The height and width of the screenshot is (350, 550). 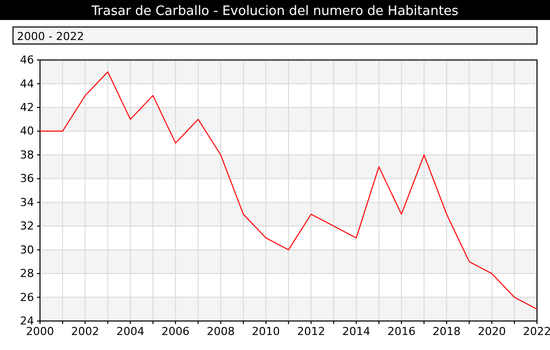 What do you see at coordinates (311, 331) in the screenshot?
I see `x-tick-label: 2012` at bounding box center [311, 331].